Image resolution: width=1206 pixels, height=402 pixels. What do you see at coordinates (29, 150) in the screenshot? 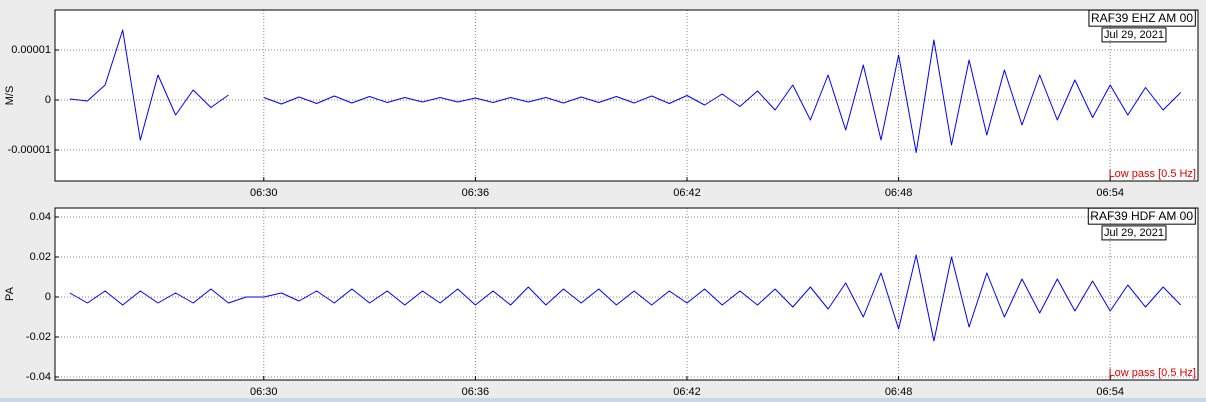
I see `y-tick-label: -0.00001` at bounding box center [29, 150].